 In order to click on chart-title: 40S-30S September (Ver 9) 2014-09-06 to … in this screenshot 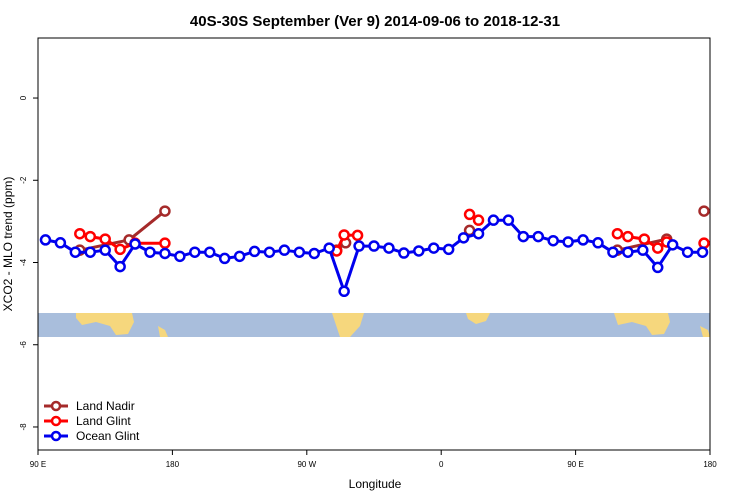, I will do `click(375, 21)`.